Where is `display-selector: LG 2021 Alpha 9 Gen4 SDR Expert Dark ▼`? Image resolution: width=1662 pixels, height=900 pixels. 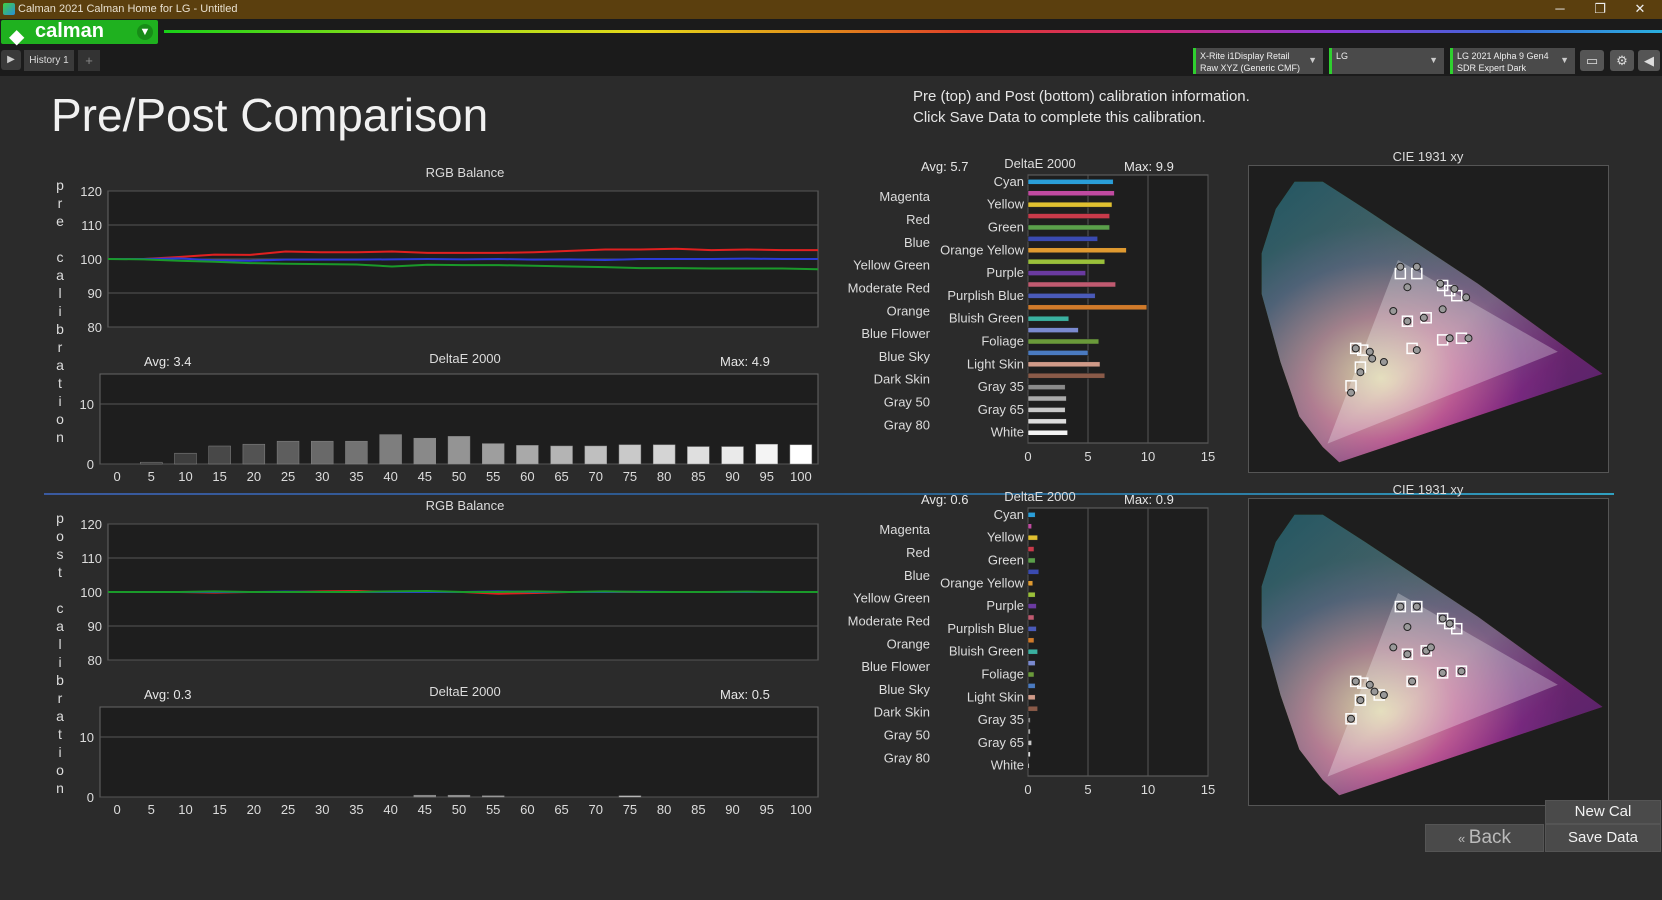 display-selector: LG 2021 Alpha 9 Gen4 SDR Expert Dark ▼ is located at coordinates (1512, 61).